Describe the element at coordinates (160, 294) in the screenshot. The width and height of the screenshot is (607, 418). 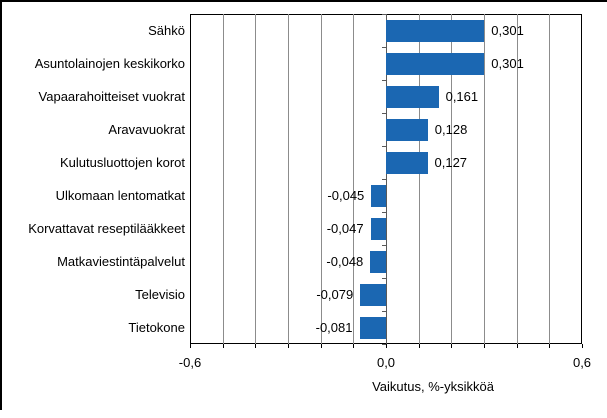
I see `category-label: Televisio` at that location.